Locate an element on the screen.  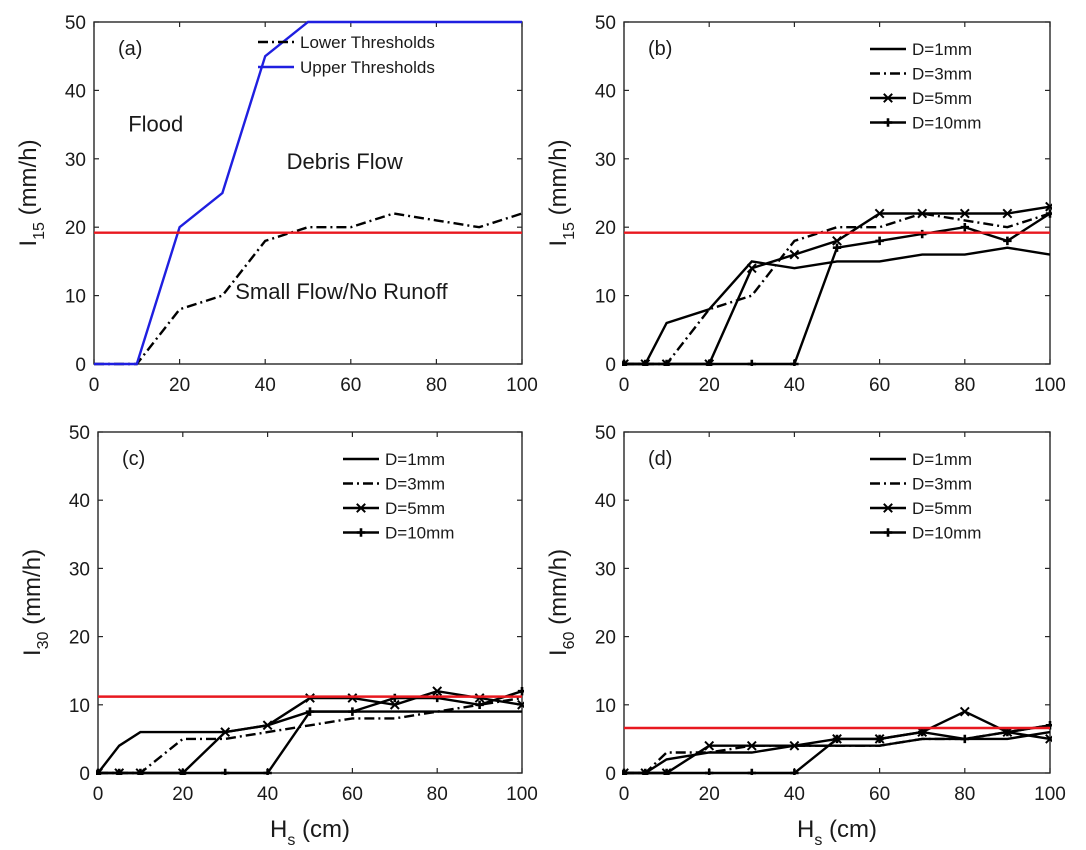
panel-4-xtick-label-40: 40 is located at coordinates (794, 794).